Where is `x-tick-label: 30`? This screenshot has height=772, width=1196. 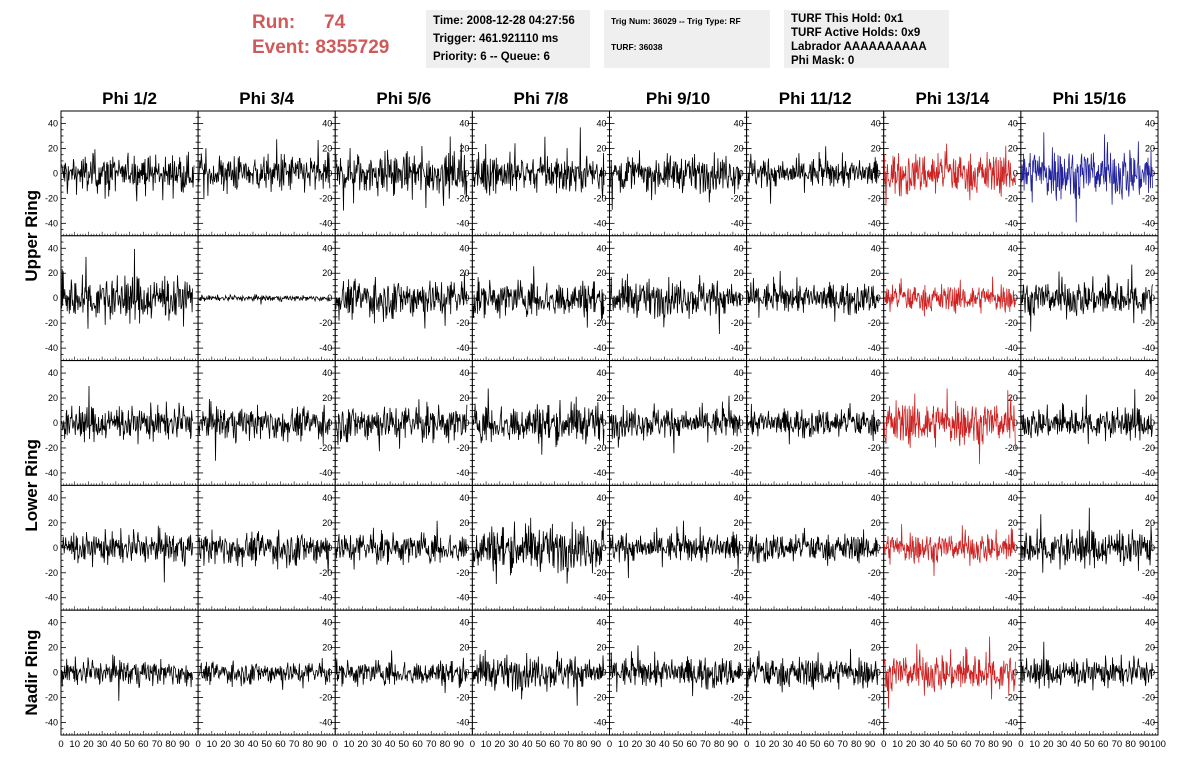 x-tick-label: 30 is located at coordinates (925, 744).